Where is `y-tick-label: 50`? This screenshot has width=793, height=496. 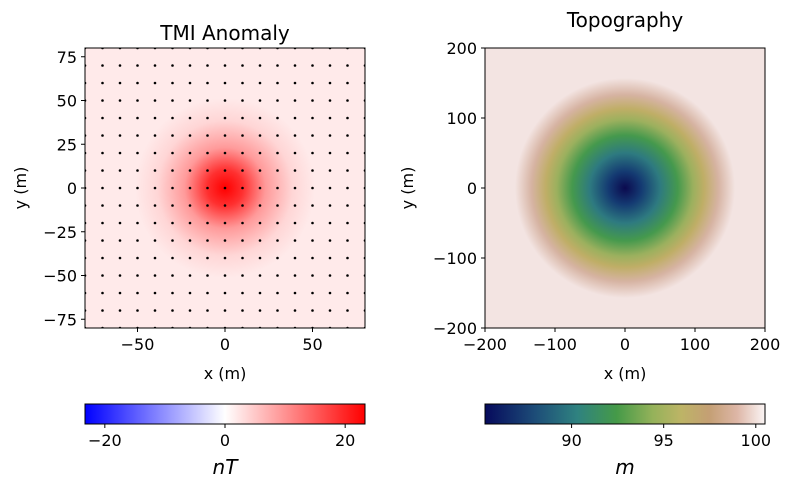 y-tick-label: 50 is located at coordinates (67, 101).